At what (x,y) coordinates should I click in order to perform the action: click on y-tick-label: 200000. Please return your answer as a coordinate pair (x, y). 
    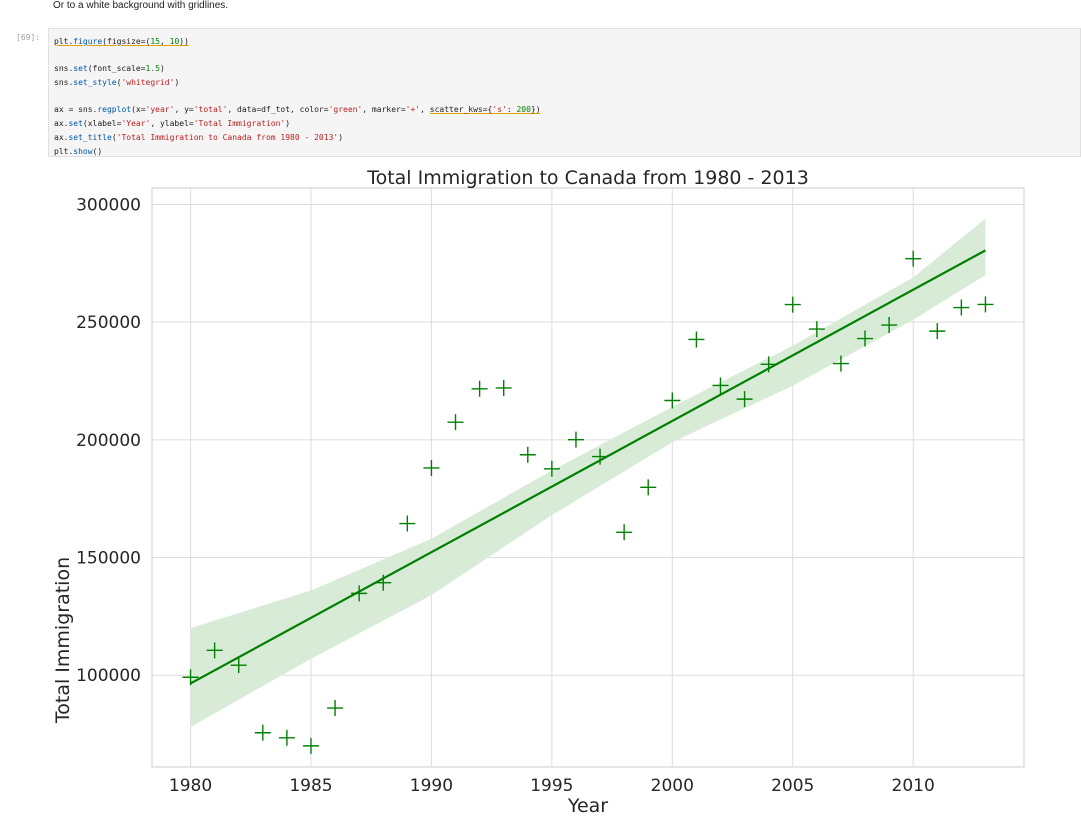
    Looking at the image, I should click on (108, 441).